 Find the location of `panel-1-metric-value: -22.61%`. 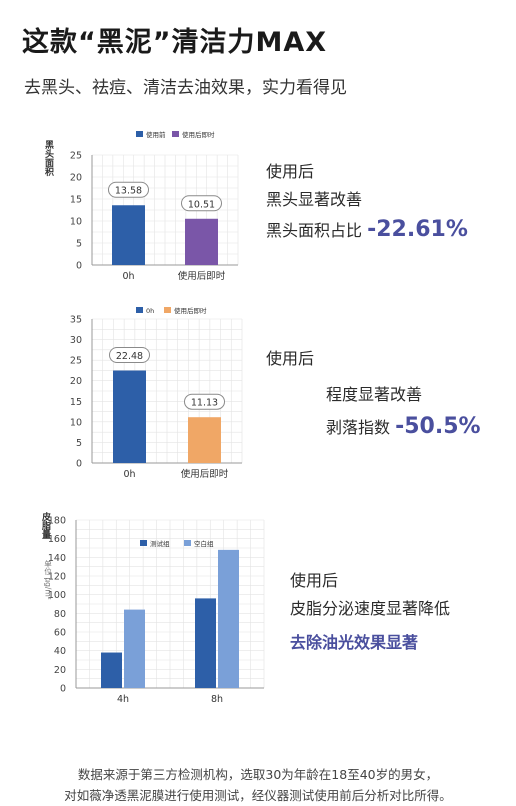

panel-1-metric-value: -22.61% is located at coordinates (417, 229).